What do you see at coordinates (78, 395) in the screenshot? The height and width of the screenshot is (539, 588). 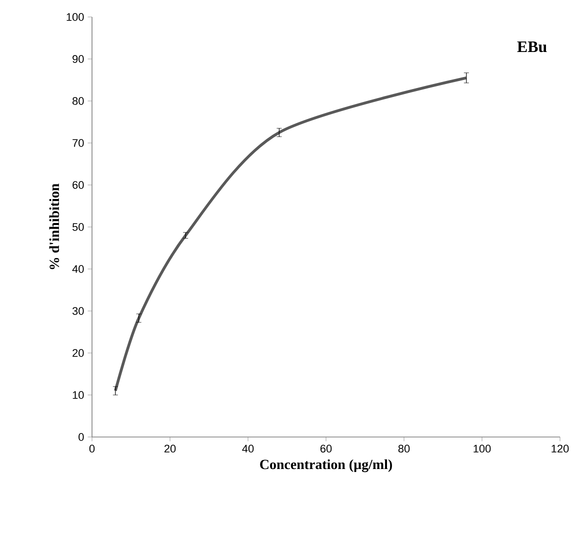 I see `y-tick-label: 10` at bounding box center [78, 395].